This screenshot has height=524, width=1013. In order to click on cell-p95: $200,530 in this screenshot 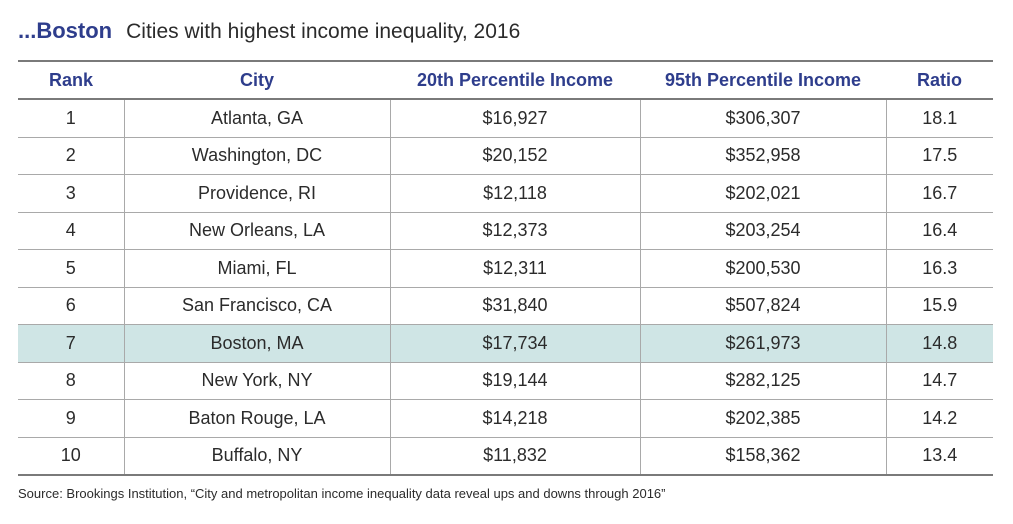, I will do `click(762, 268)`.